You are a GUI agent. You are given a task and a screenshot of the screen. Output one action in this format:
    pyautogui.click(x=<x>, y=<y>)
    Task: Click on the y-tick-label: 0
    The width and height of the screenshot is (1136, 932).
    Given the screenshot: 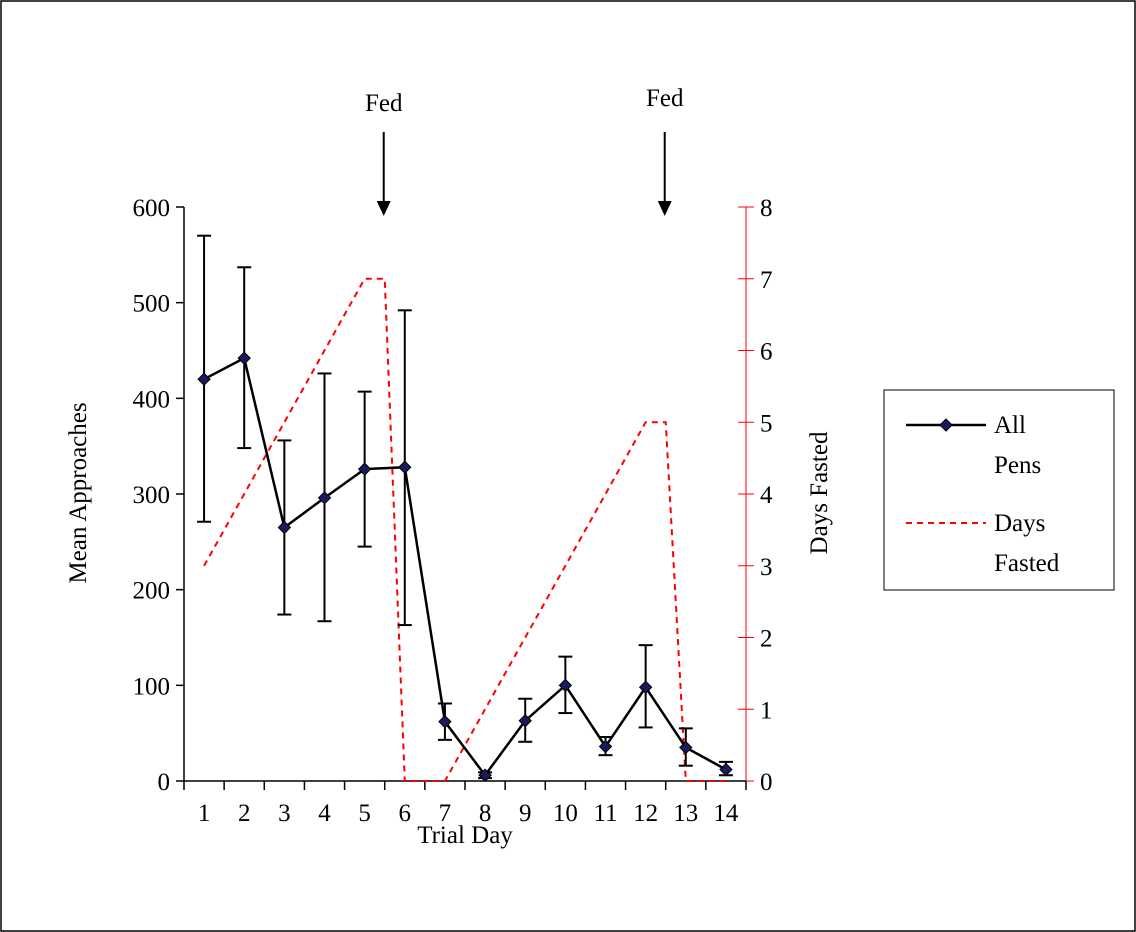 What is the action you would take?
    pyautogui.click(x=164, y=782)
    